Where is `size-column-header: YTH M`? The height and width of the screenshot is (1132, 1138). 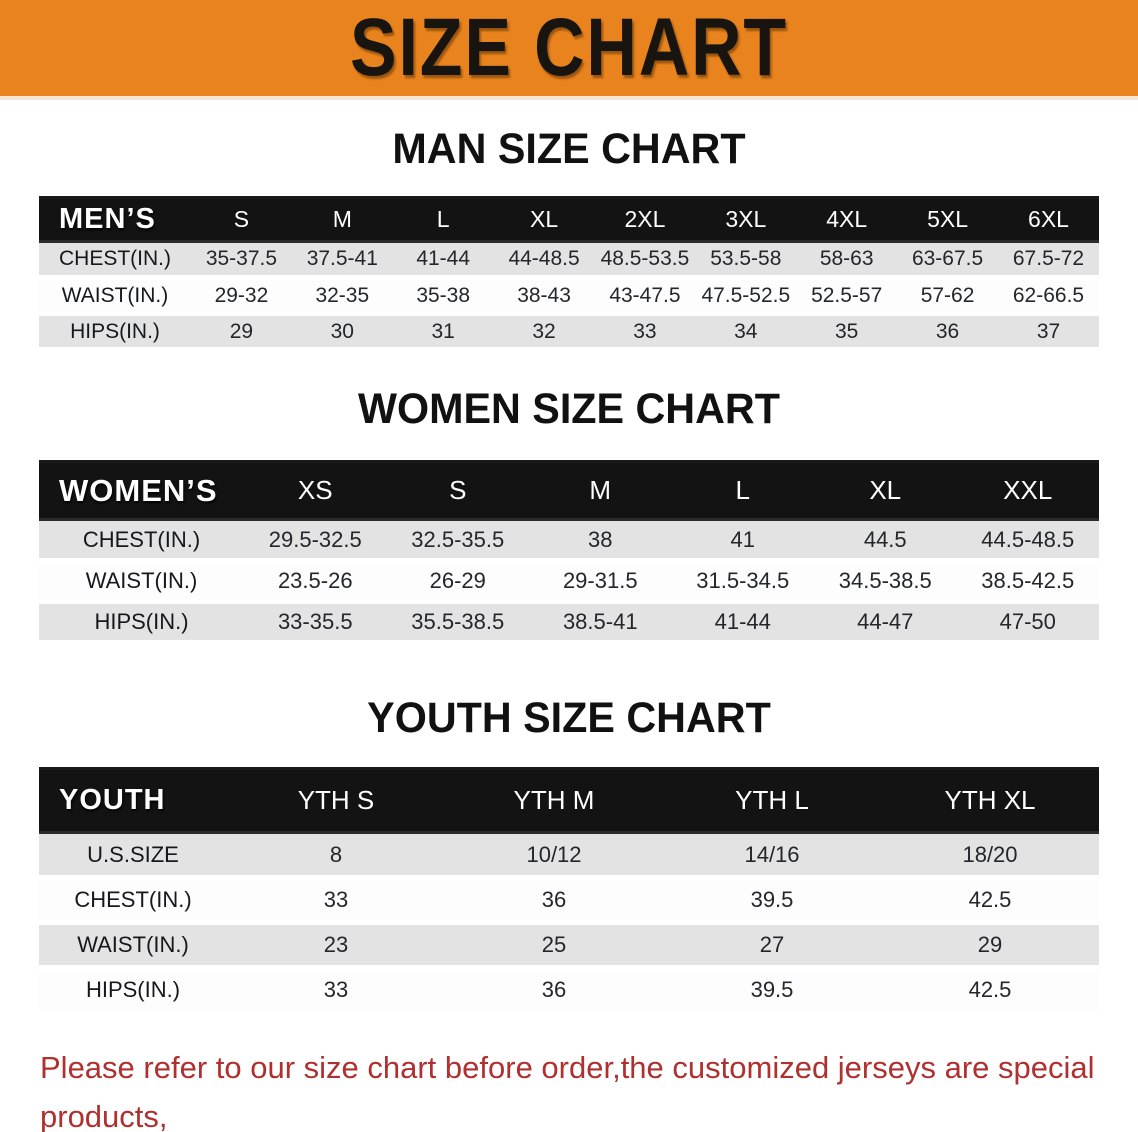 size-column-header: YTH M is located at coordinates (554, 800).